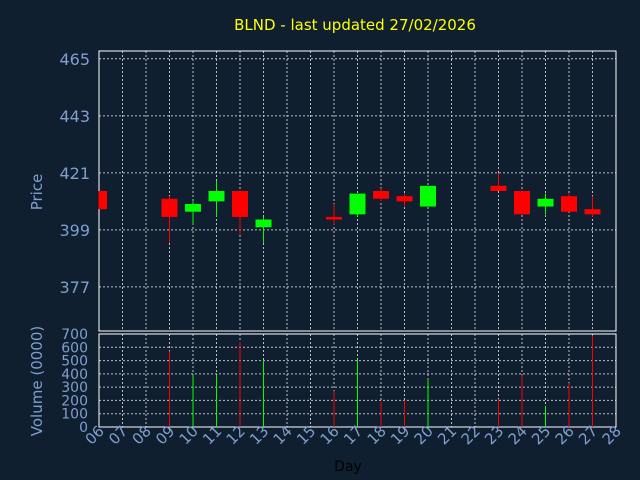  I want to click on x-tick-label: 25, so click(541, 435).